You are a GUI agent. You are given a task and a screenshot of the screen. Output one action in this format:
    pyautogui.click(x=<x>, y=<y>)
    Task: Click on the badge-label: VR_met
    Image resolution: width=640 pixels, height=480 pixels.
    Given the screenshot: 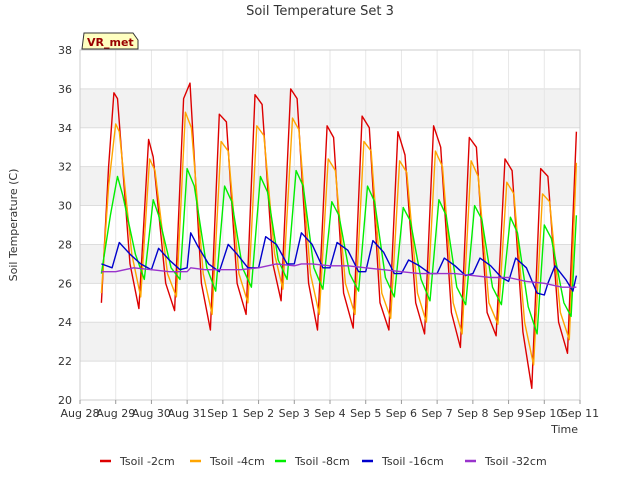 What is the action you would take?
    pyautogui.click(x=110, y=42)
    